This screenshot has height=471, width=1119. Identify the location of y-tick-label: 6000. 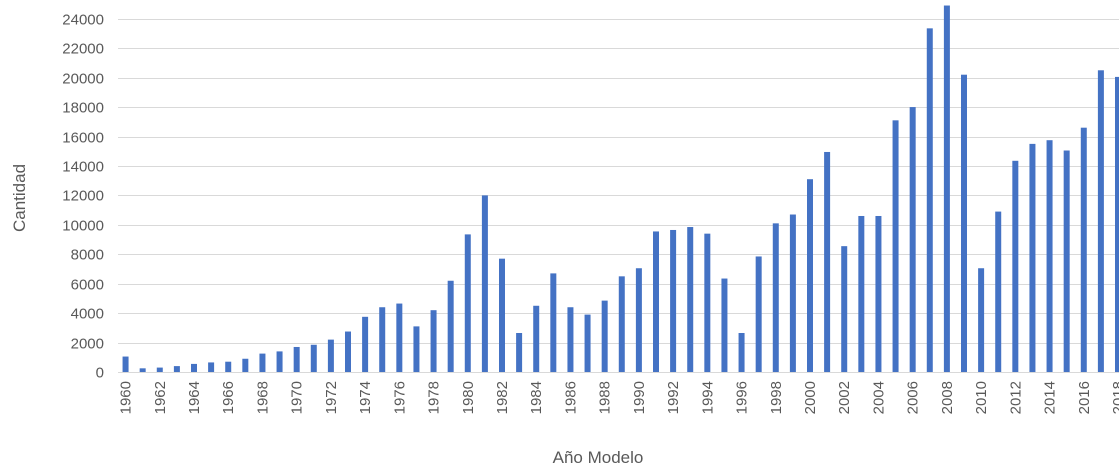
(87, 285).